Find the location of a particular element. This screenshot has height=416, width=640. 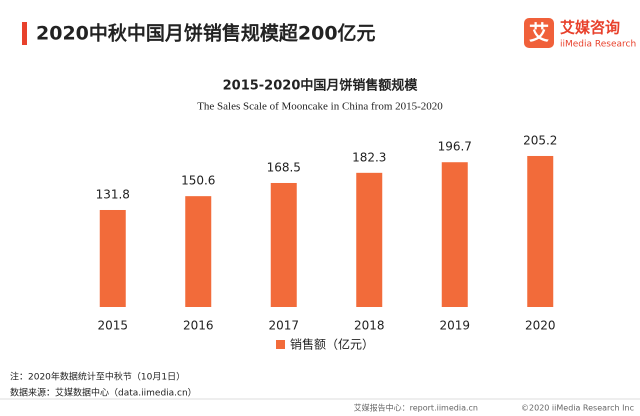

chart-title: 2015-2020中国月饼销售额规模 is located at coordinates (321, 86).